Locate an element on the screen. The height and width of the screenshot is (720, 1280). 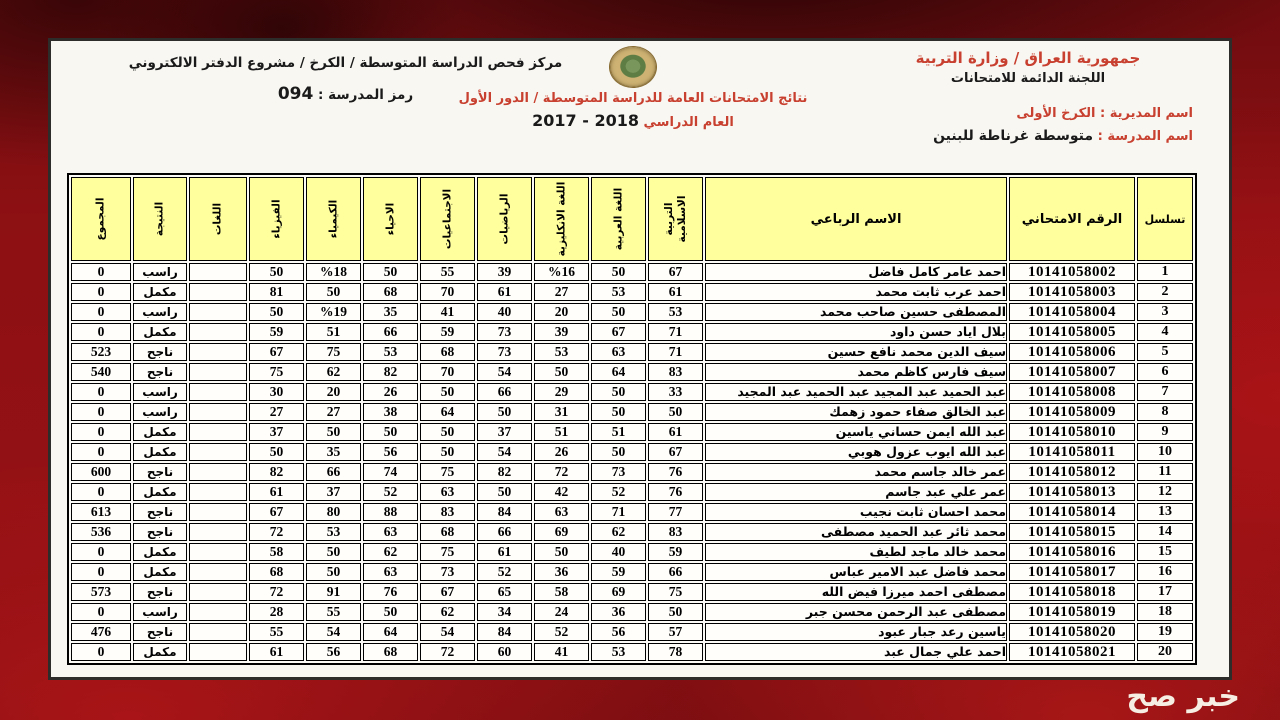
cell-physics: 72 is located at coordinates (276, 592).